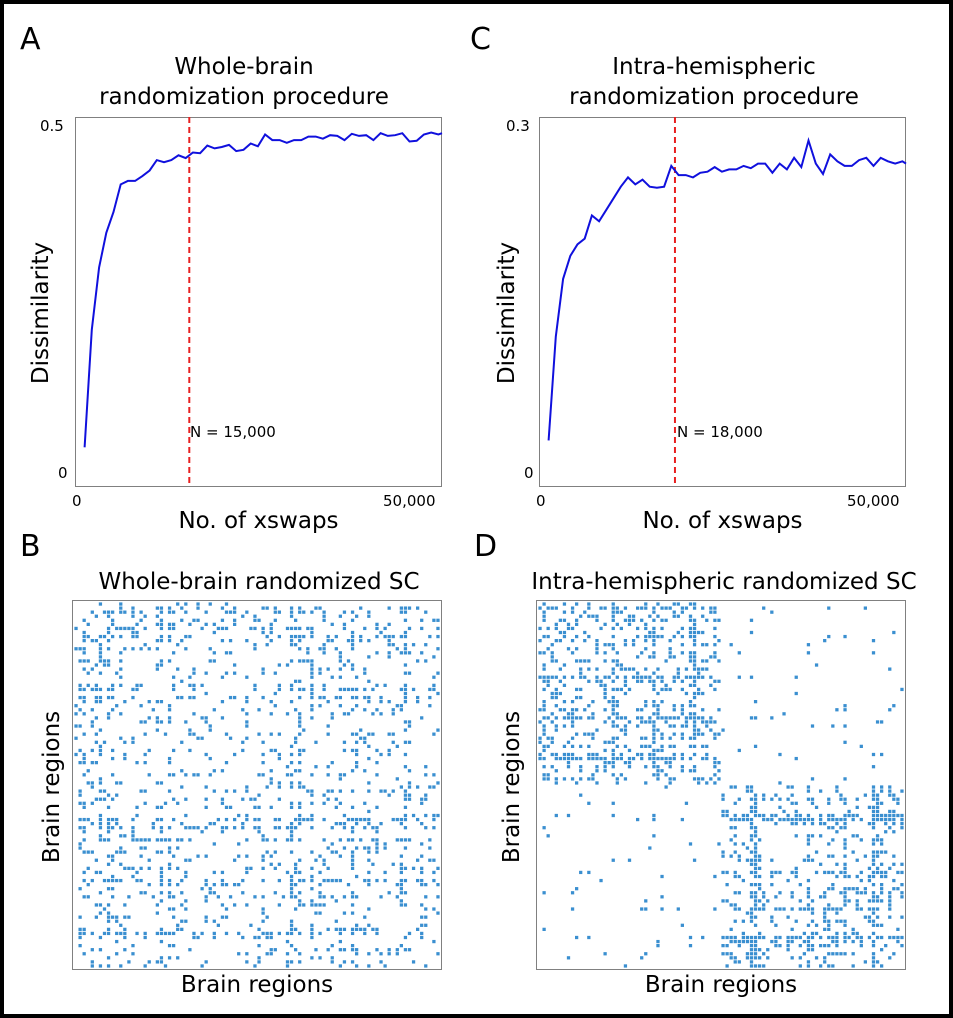 This screenshot has height=1018, width=953. What do you see at coordinates (720, 432) in the screenshot?
I see `panel-c-threshold-label: N = 18,000` at bounding box center [720, 432].